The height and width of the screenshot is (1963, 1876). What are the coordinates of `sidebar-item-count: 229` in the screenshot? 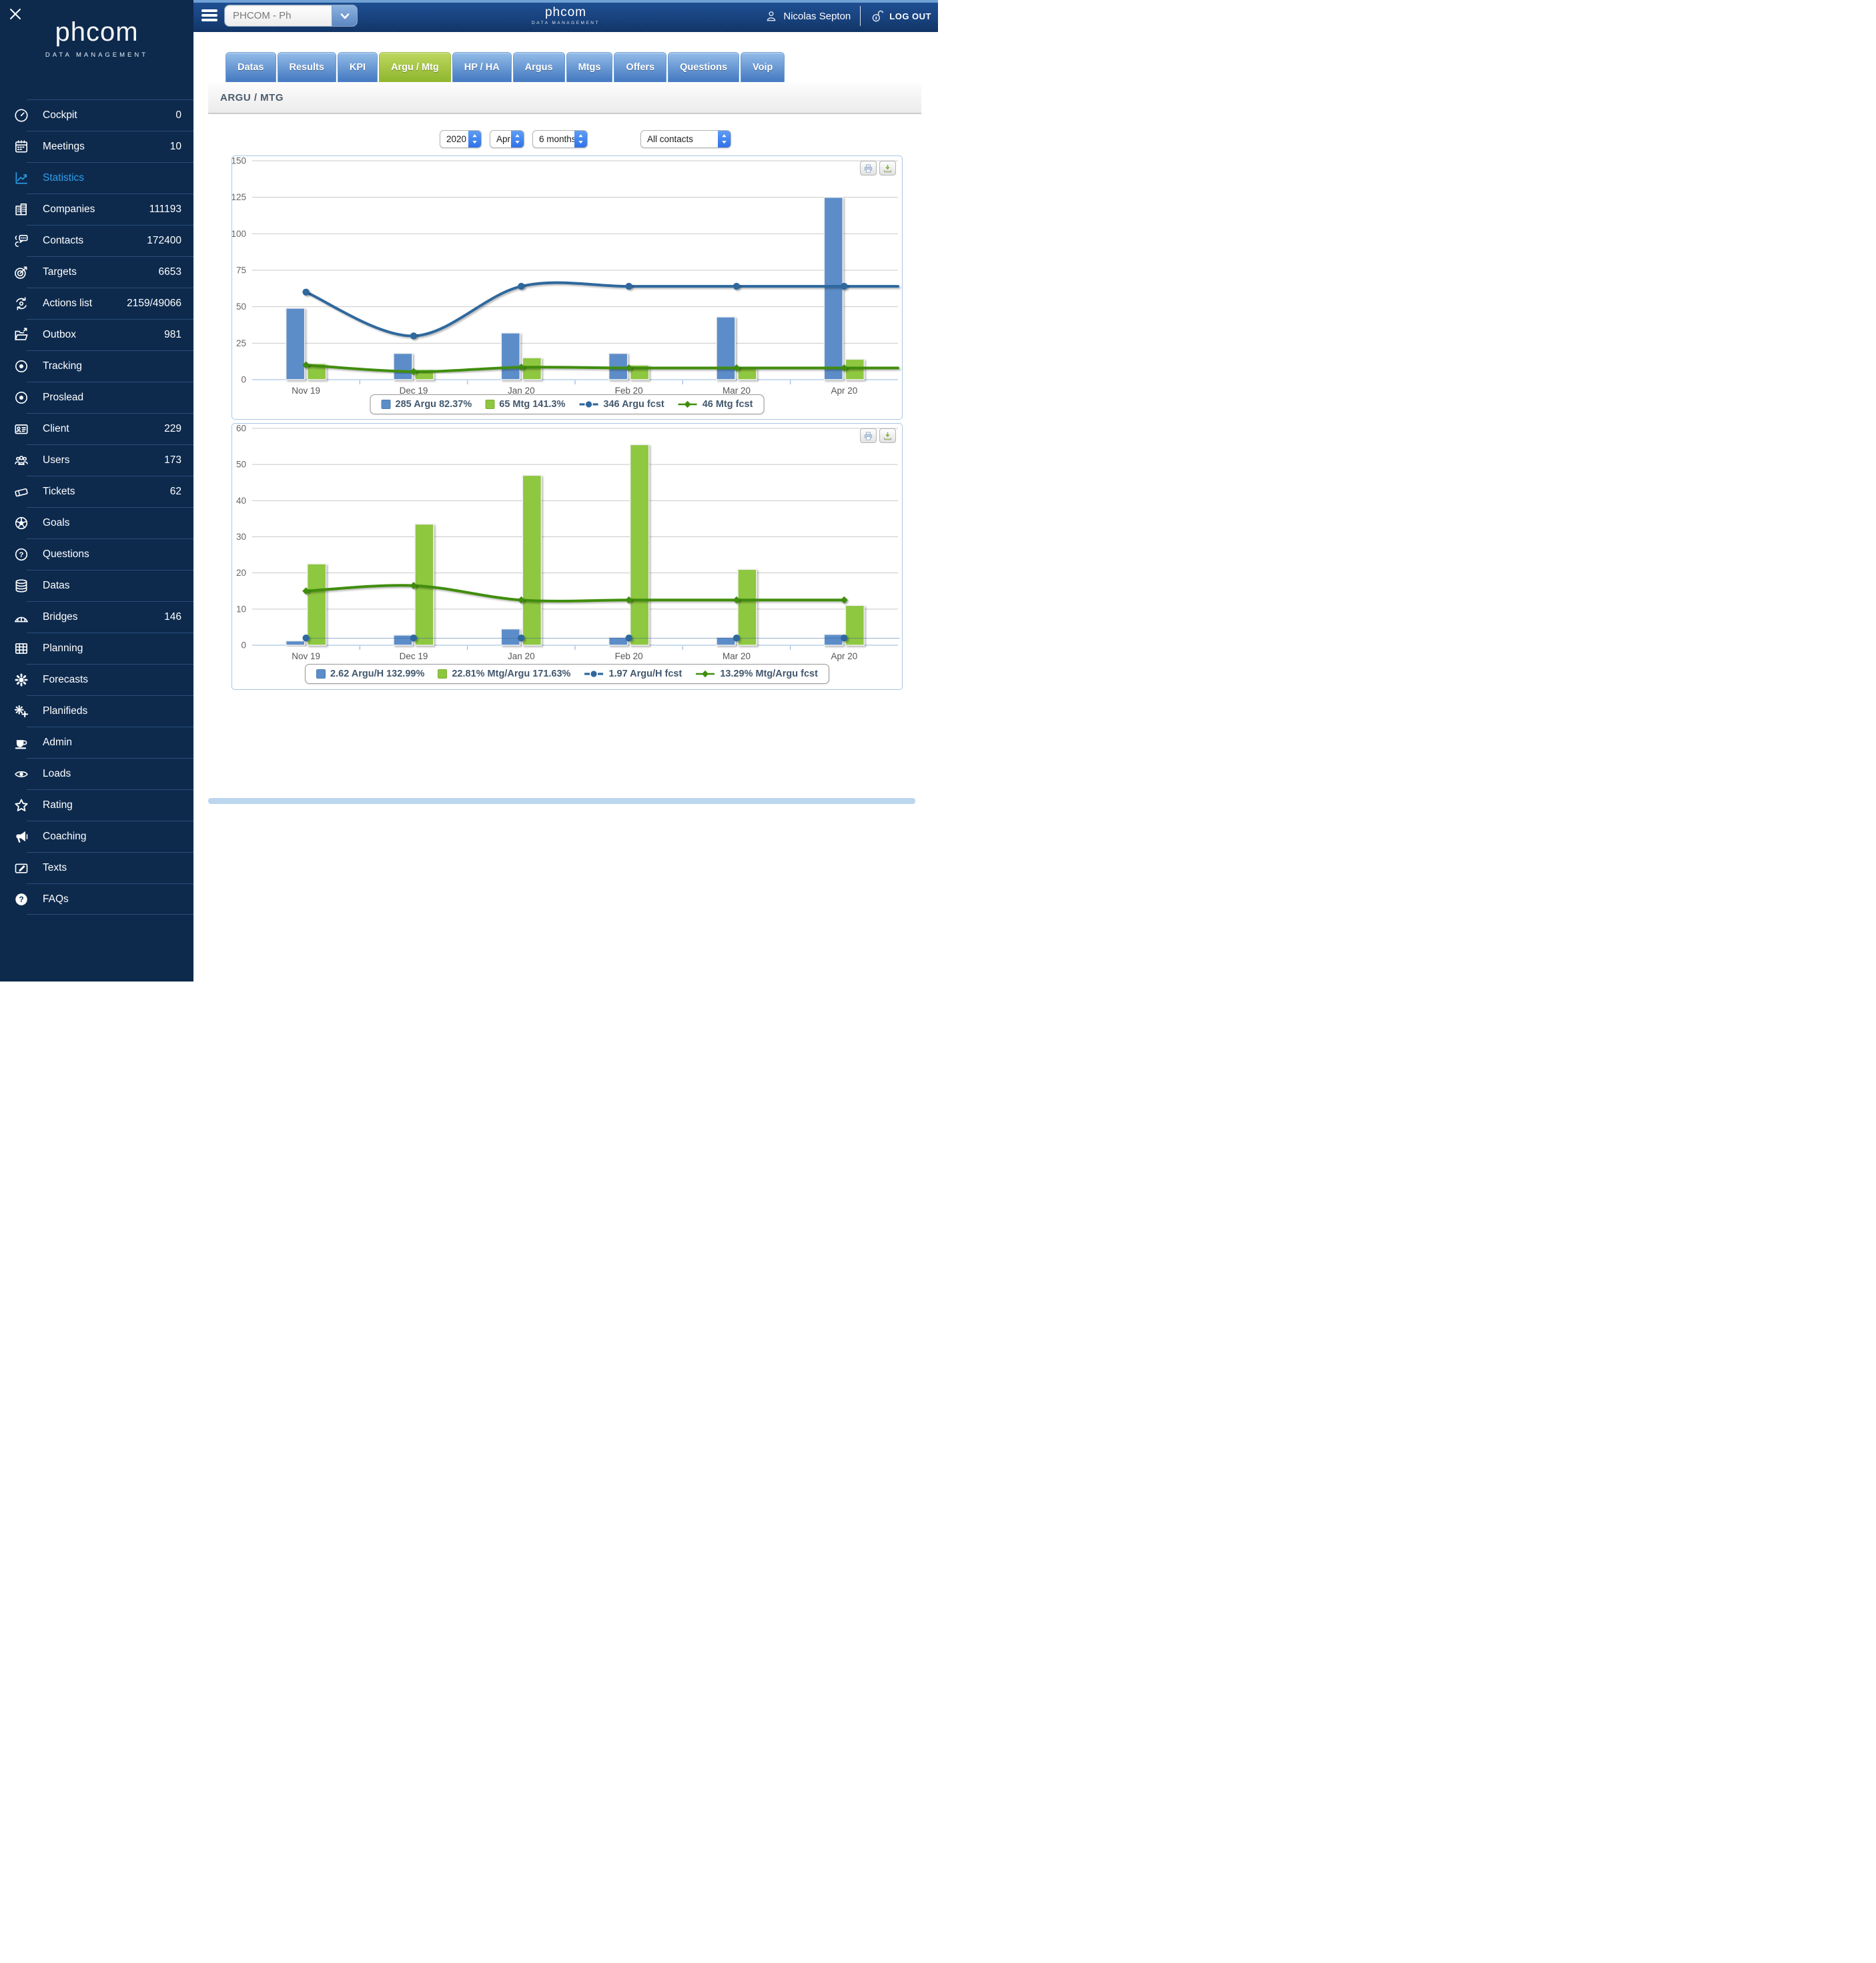 It's located at (172, 428).